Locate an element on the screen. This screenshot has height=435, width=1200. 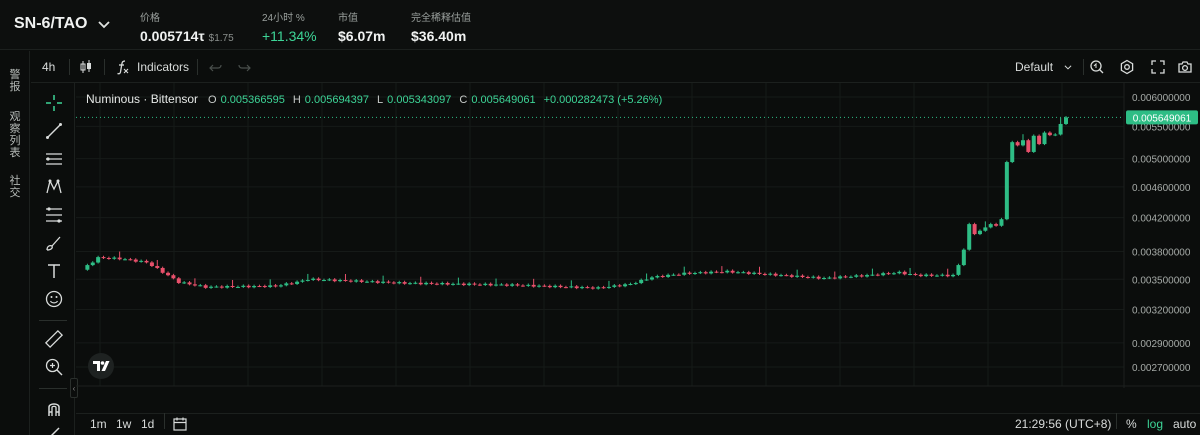
layout-label: Default is located at coordinates (1034, 67).